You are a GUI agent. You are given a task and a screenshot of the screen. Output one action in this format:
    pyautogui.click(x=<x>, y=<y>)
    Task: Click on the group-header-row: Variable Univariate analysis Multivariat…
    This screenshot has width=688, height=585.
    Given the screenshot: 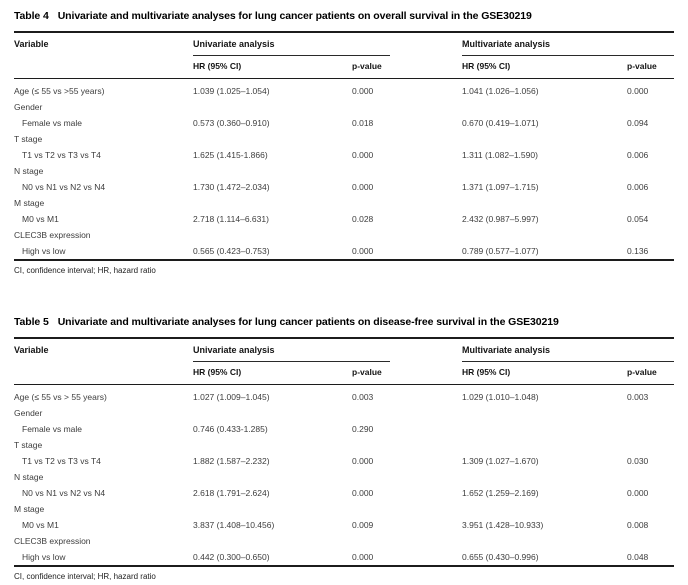 What is the action you would take?
    pyautogui.click(x=344, y=55)
    